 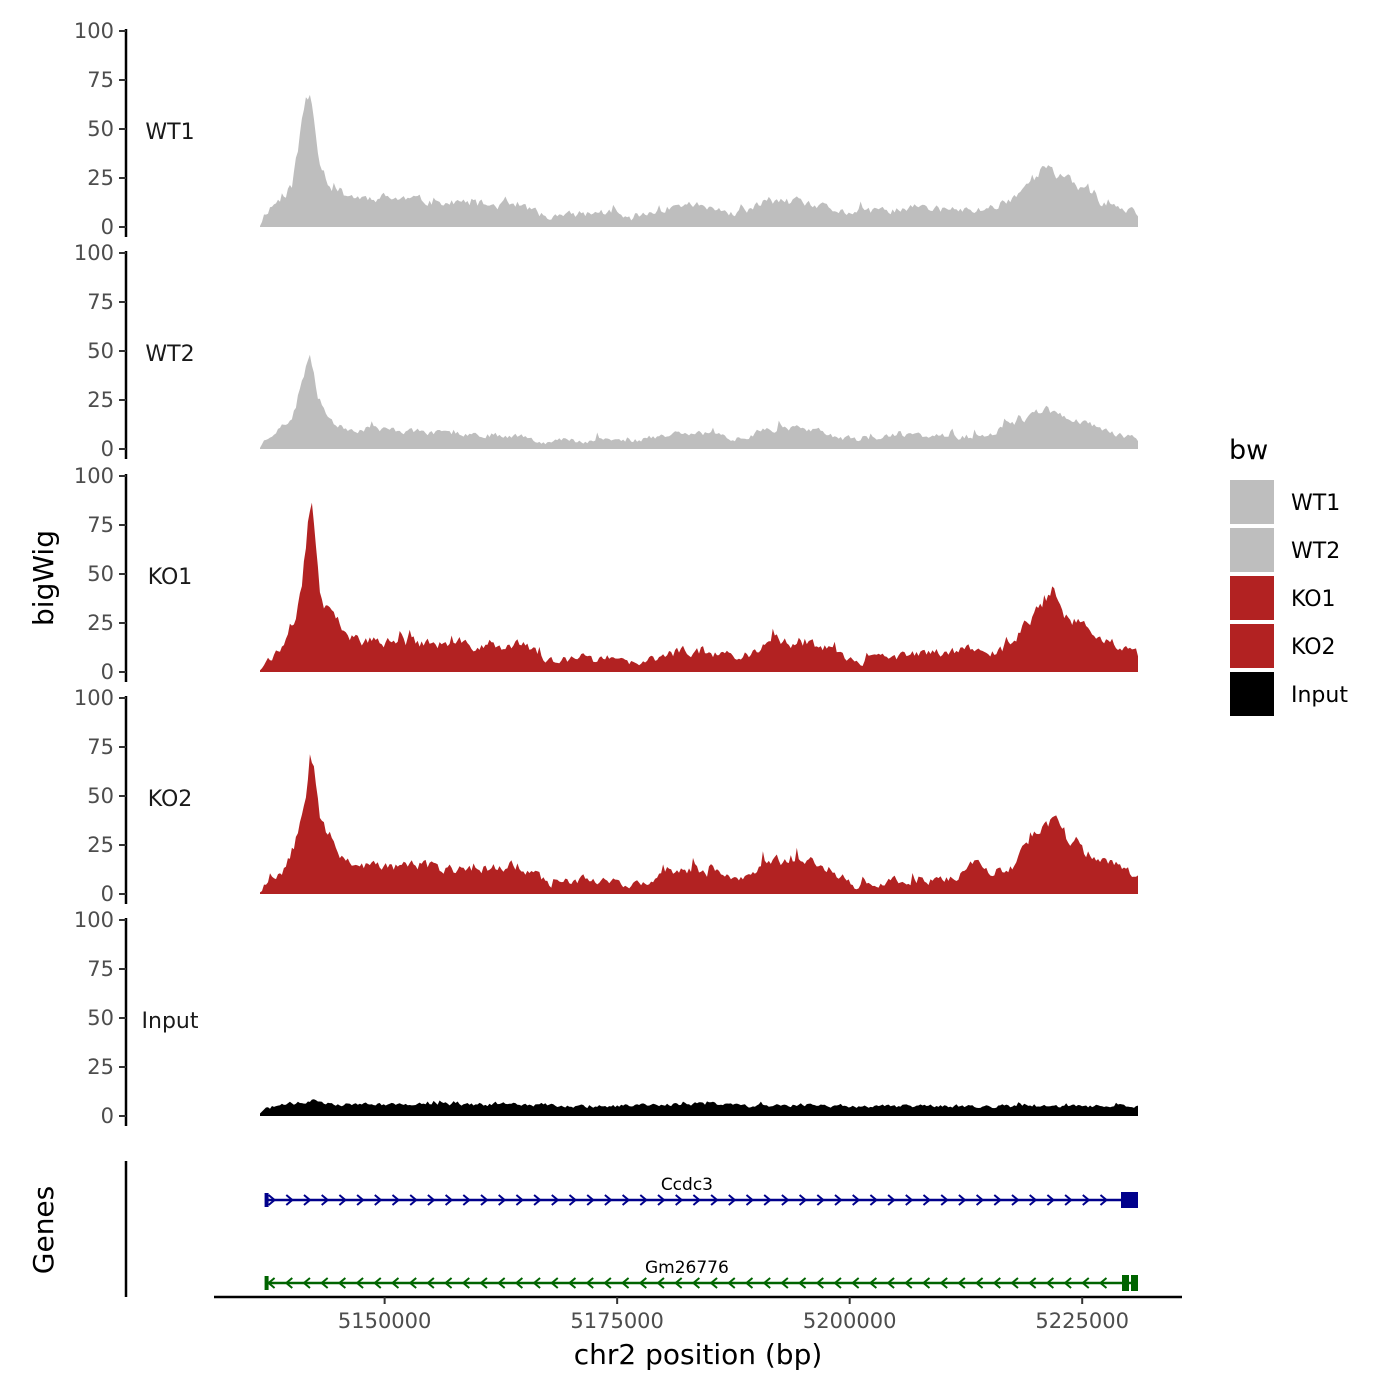 What do you see at coordinates (1315, 503) in the screenshot?
I see `legend-label: WT1` at bounding box center [1315, 503].